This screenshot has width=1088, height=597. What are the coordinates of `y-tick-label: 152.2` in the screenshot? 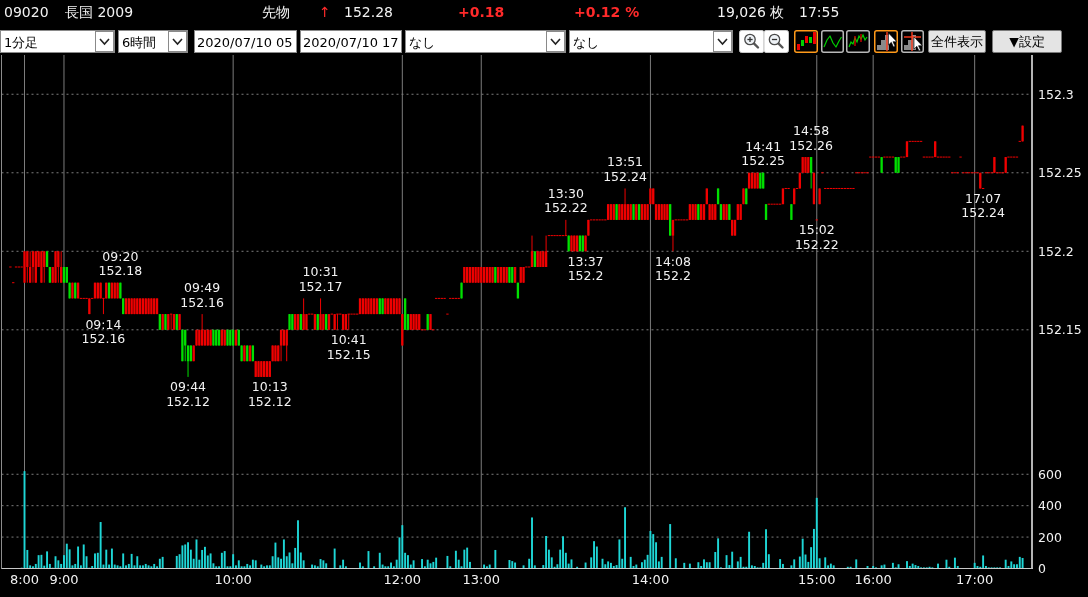 It's located at (1056, 251).